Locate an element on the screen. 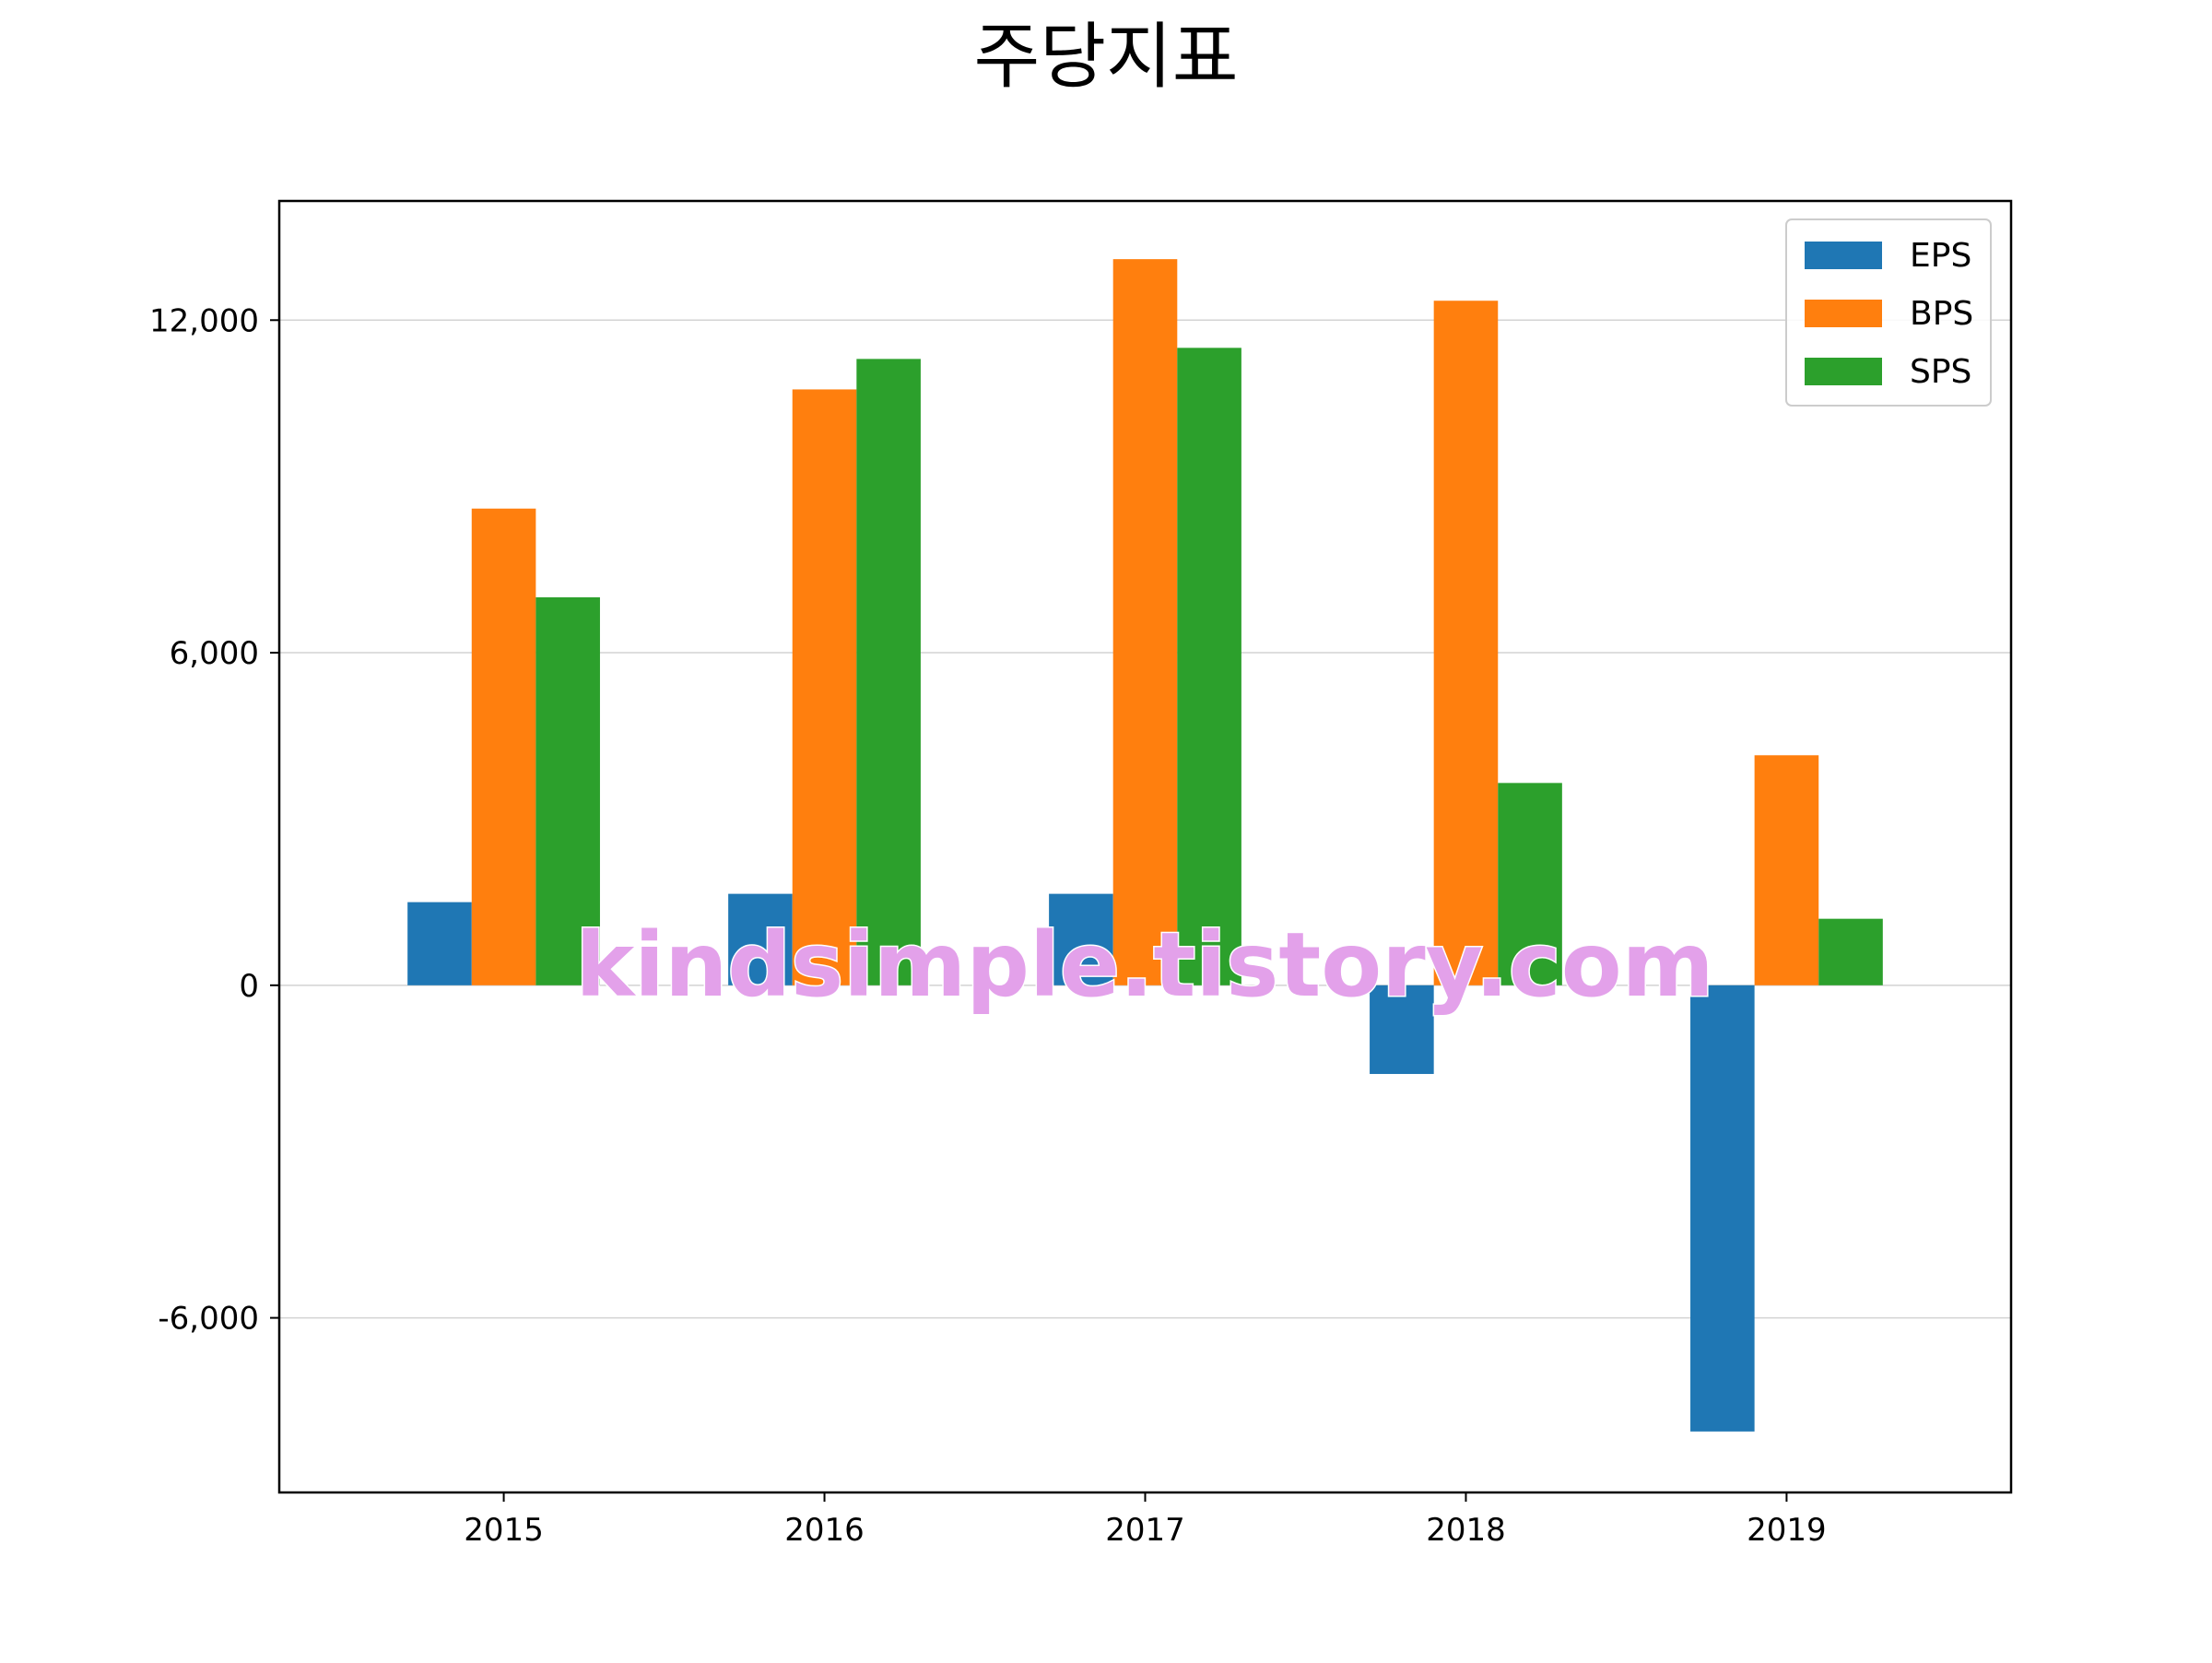 The width and height of the screenshot is (2212, 1663). watermark: kindsimple.tistory.com is located at coordinates (1144, 966).